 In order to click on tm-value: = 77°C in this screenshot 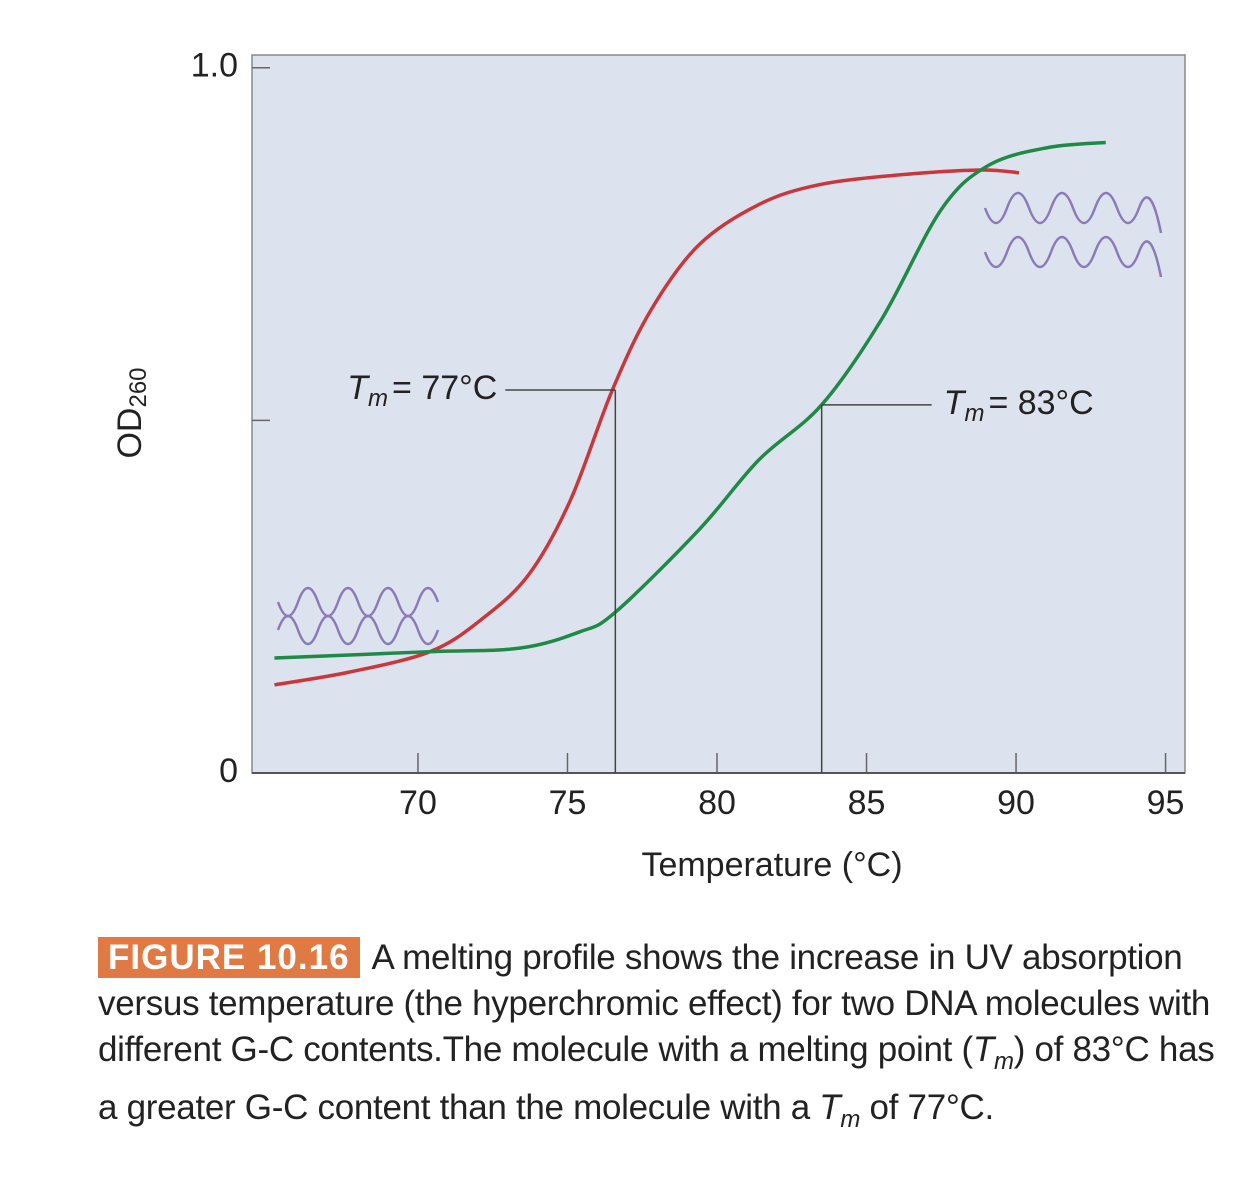, I will do `click(444, 388)`.